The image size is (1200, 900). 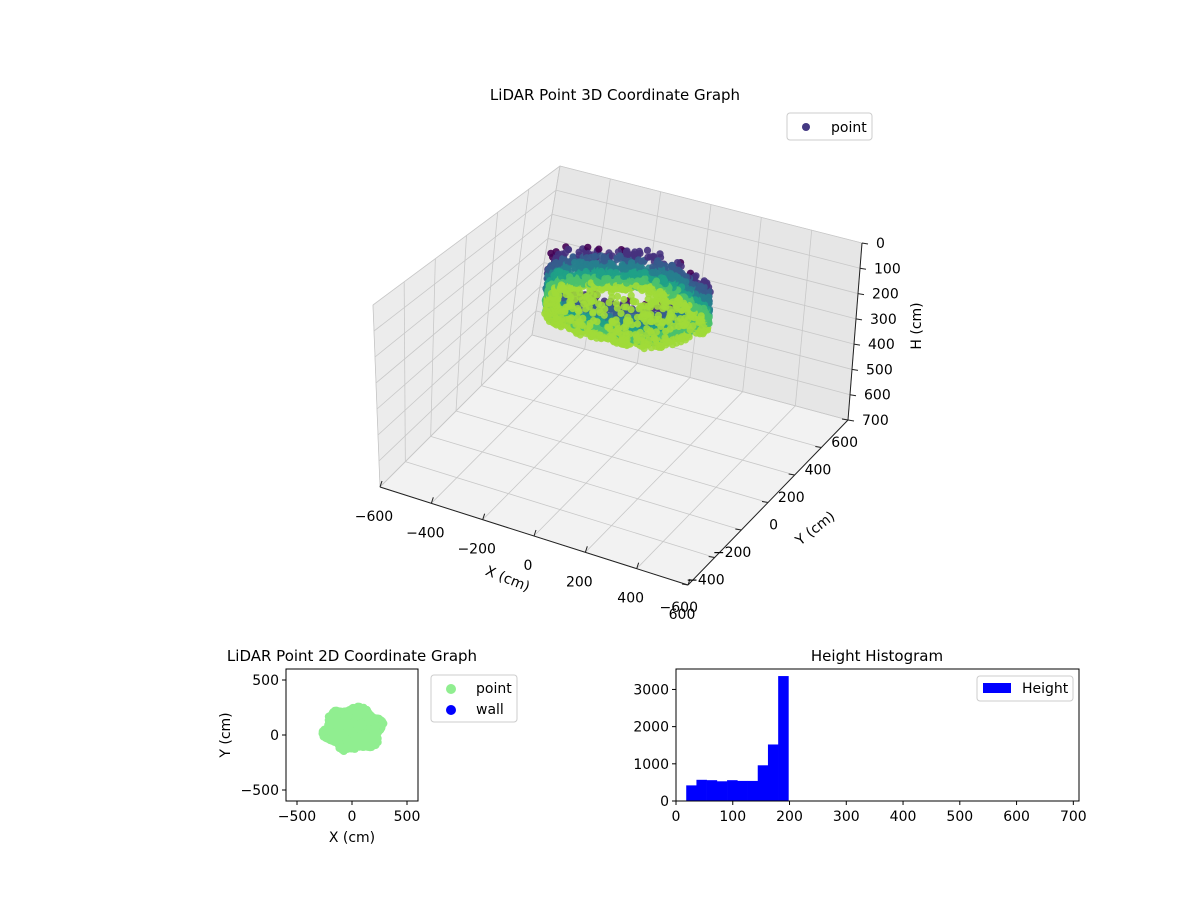 What do you see at coordinates (274, 736) in the screenshot?
I see `y-tick-label-2d: 0` at bounding box center [274, 736].